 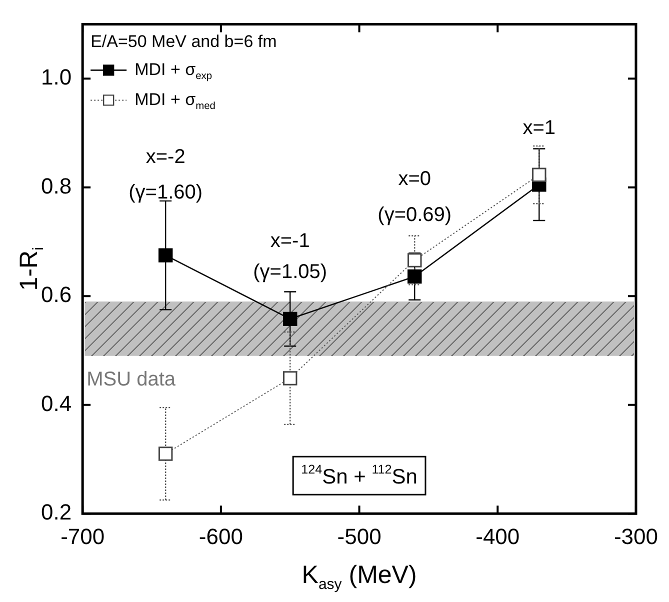 What do you see at coordinates (290, 272) in the screenshot?
I see `annotation: (γ=1.05)` at bounding box center [290, 272].